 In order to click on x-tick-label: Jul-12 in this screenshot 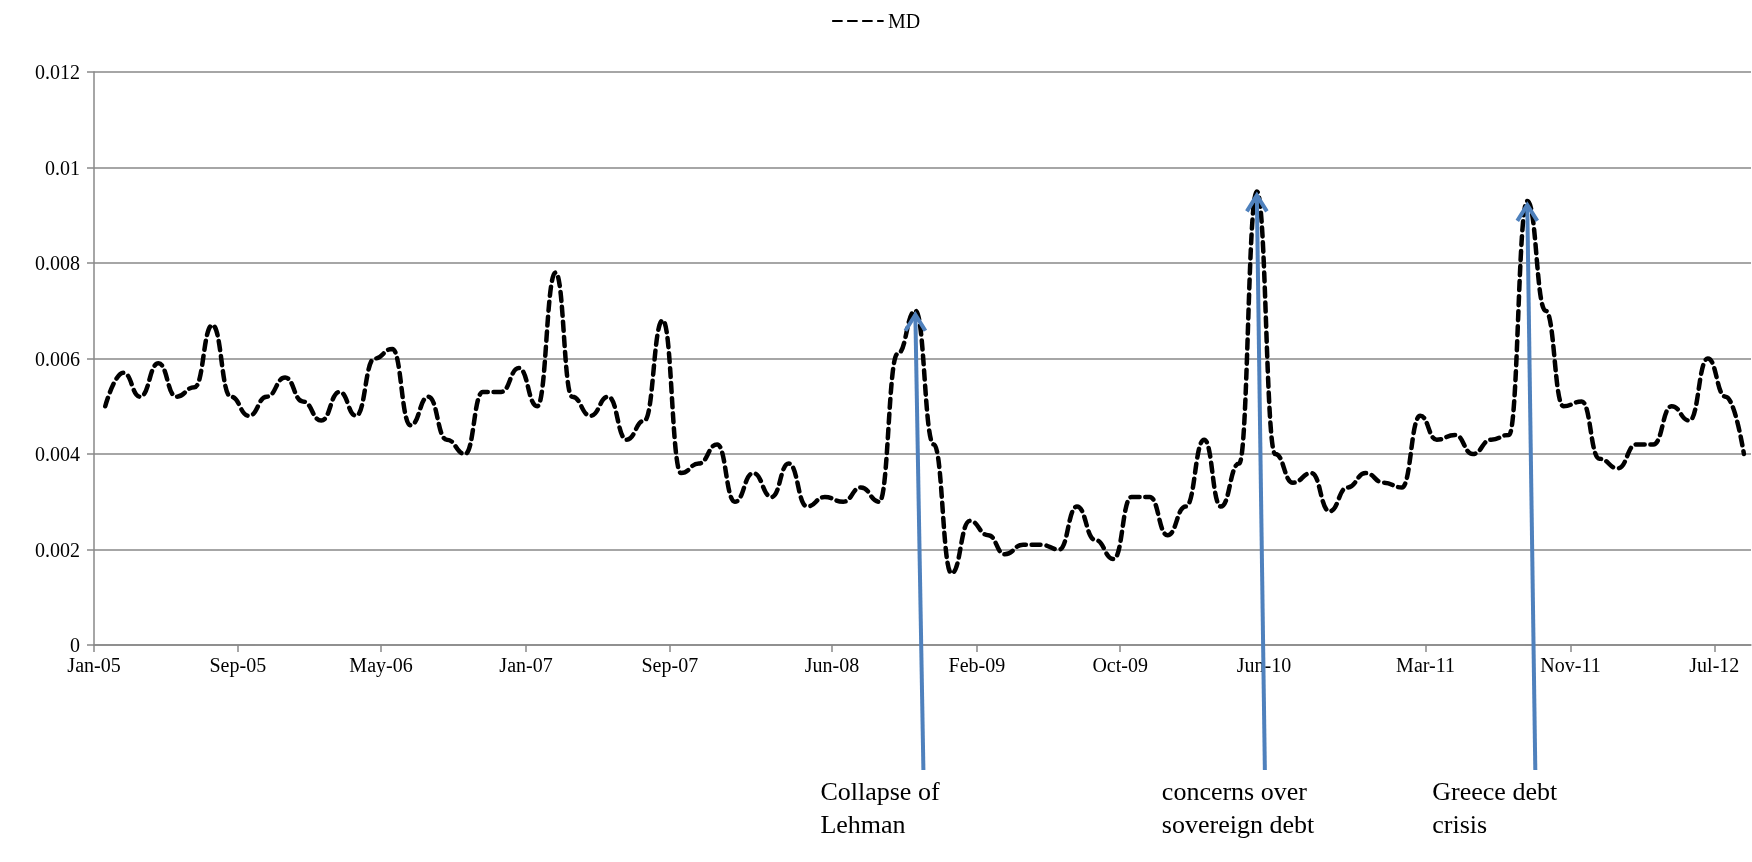, I will do `click(1714, 665)`.